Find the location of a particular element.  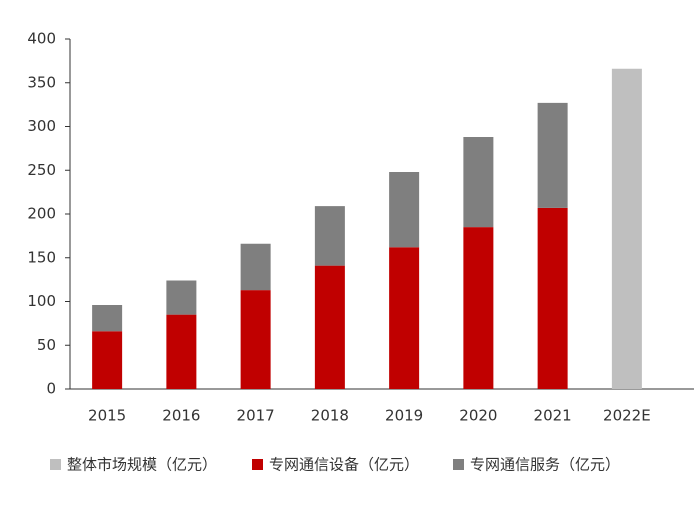

y-tick-label: 250 is located at coordinates (41, 170).